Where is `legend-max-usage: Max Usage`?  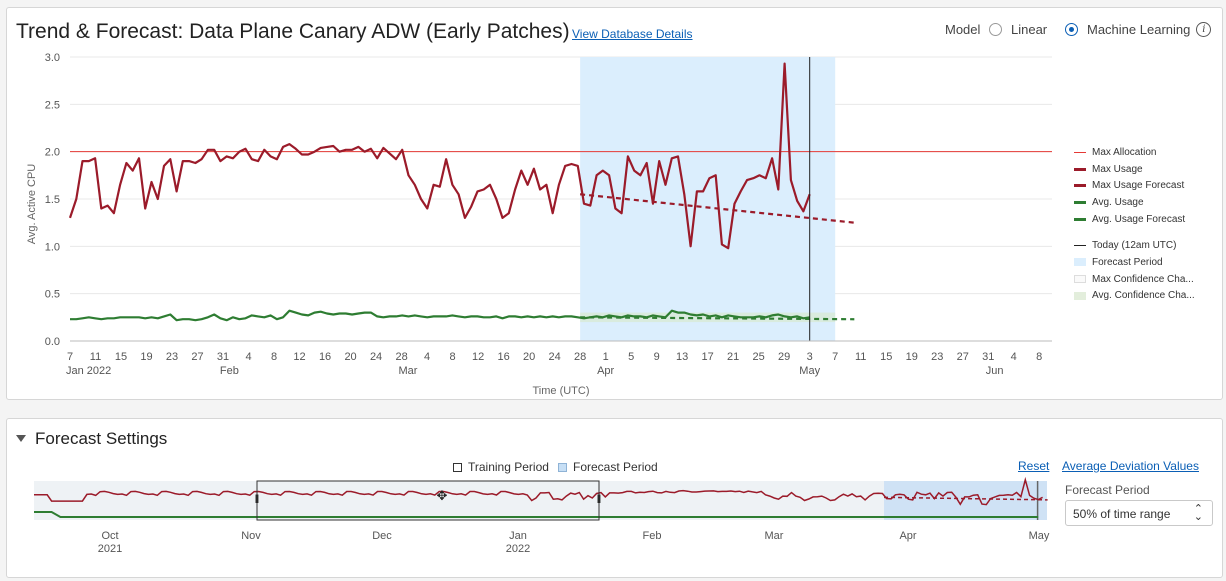
legend-max-usage: Max Usage is located at coordinates (1134, 169).